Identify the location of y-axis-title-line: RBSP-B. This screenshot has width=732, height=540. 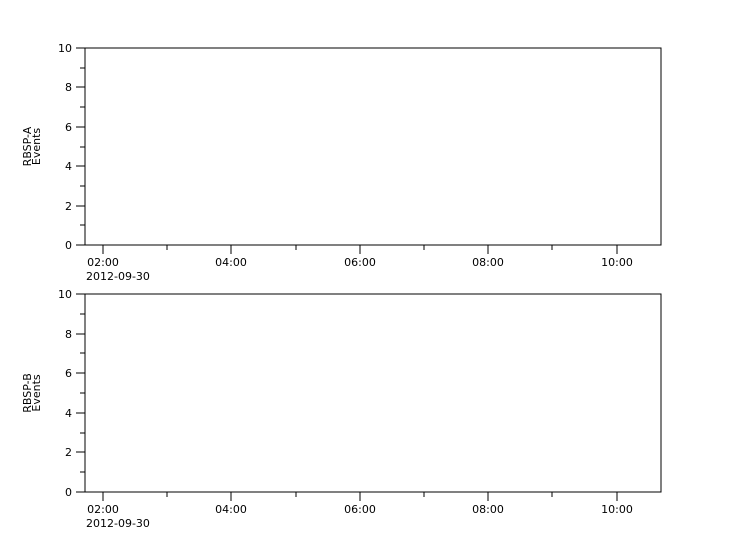
(27, 393).